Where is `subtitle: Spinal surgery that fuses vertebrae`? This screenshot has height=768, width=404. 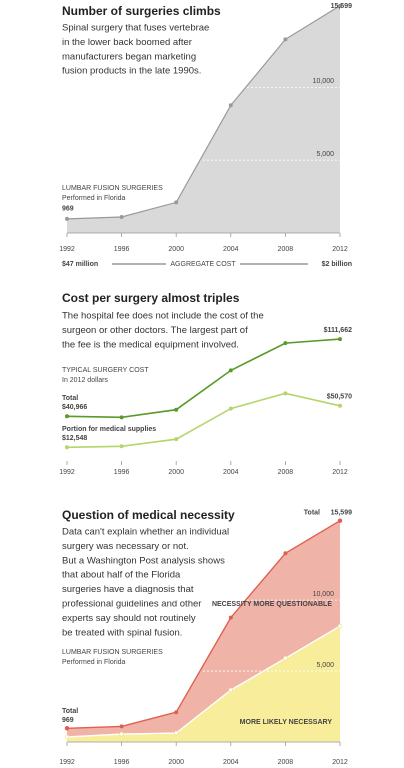 subtitle: Spinal surgery that fuses vertebrae is located at coordinates (135, 28).